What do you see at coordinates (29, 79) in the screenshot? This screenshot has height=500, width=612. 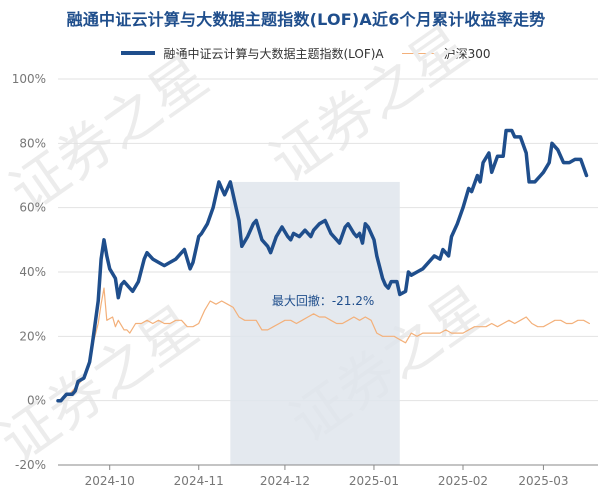 I see `y-tick-label: 100%` at bounding box center [29, 79].